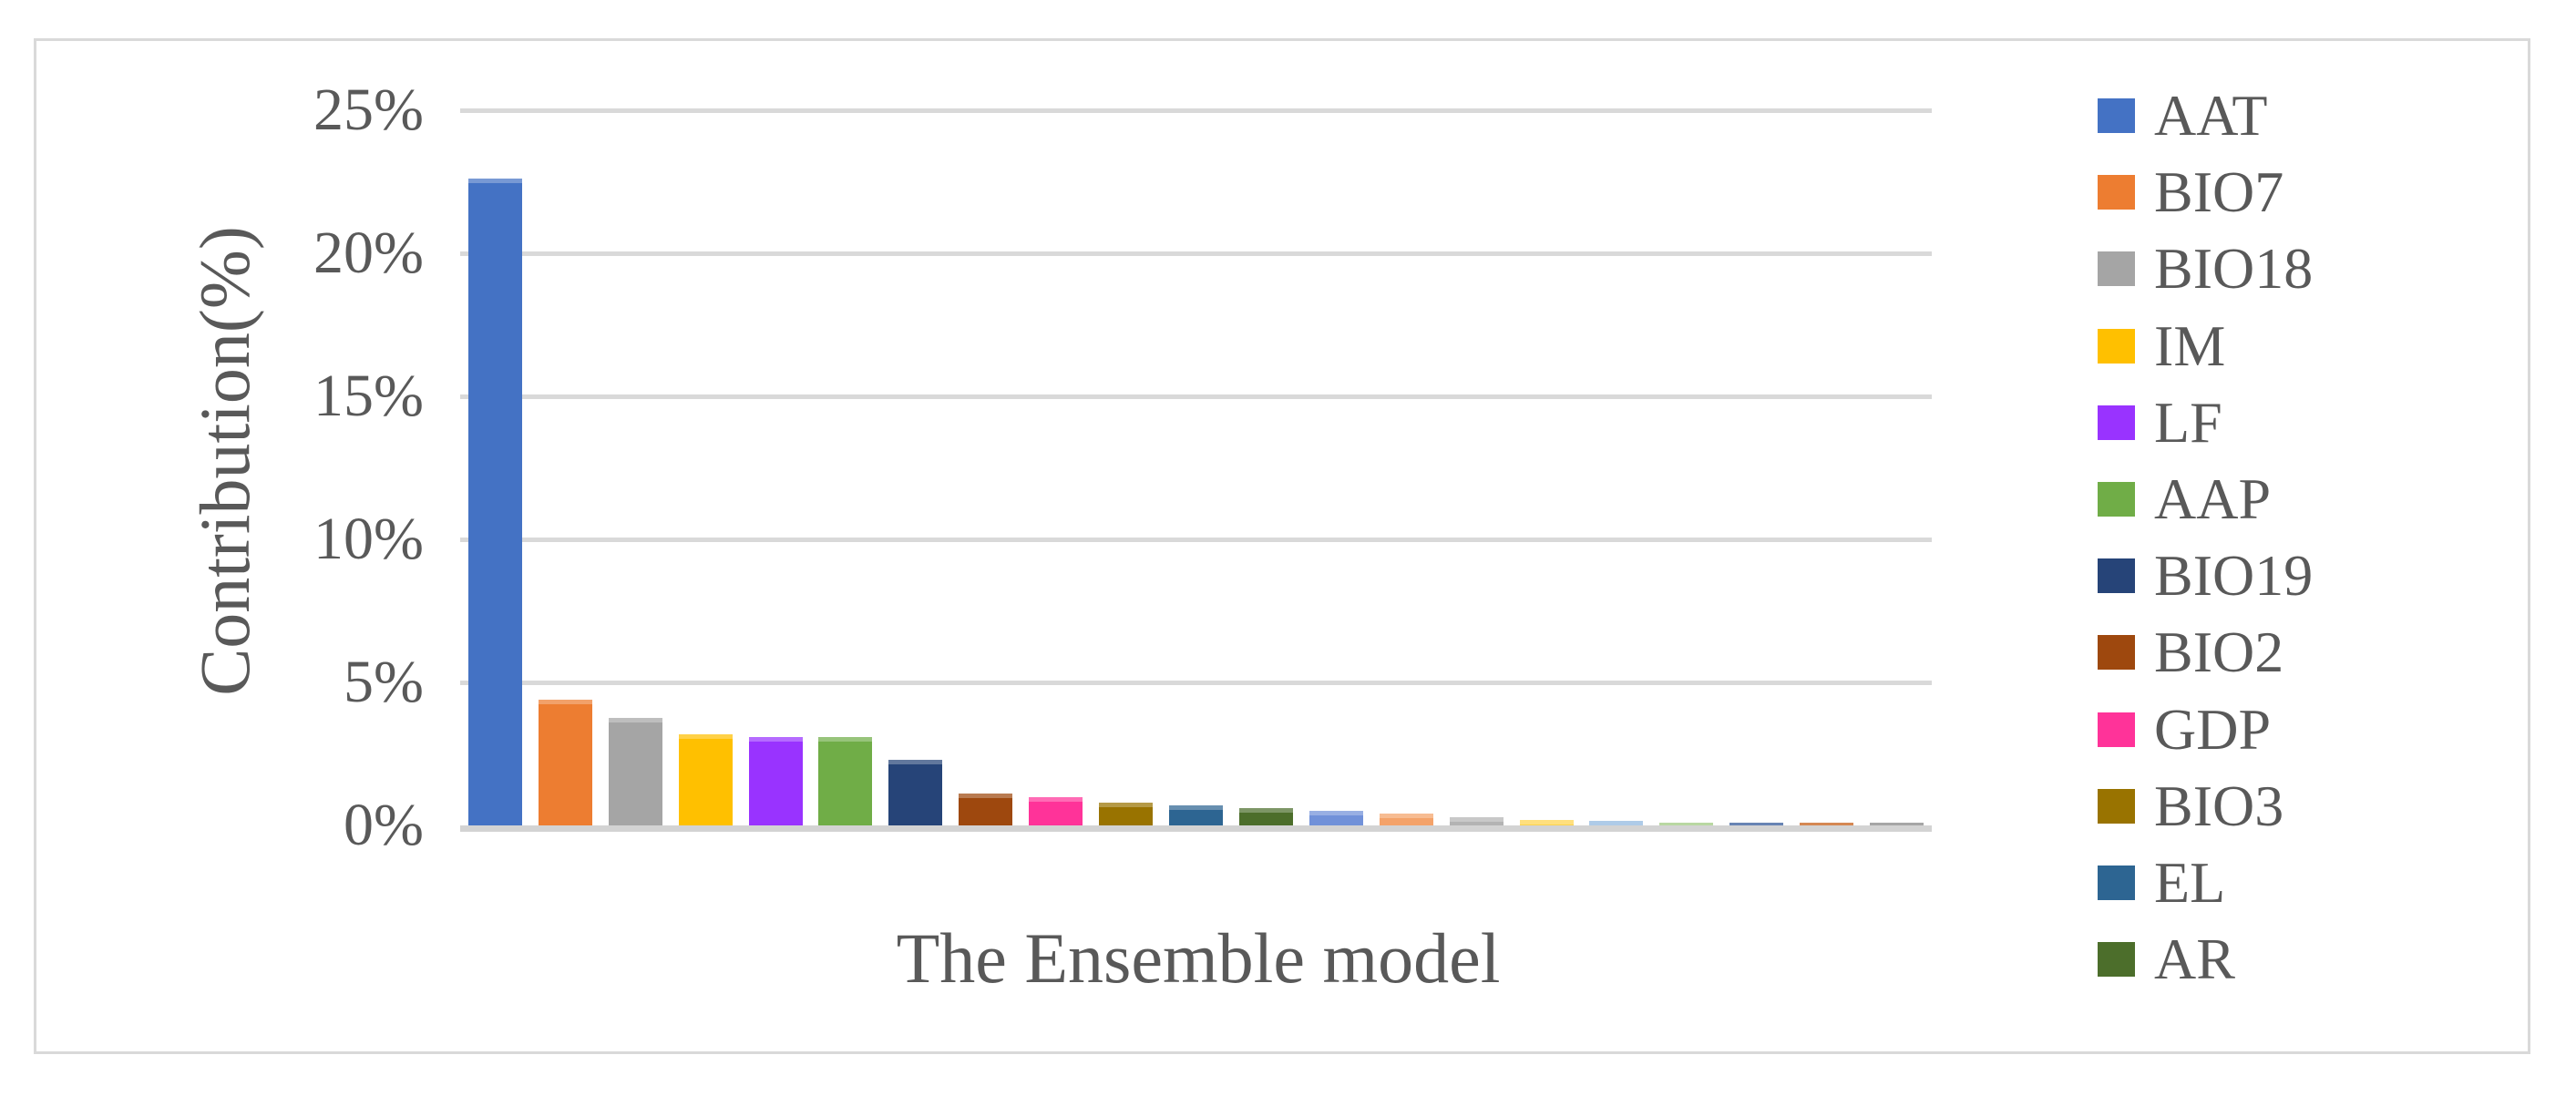 Image resolution: width=2576 pixels, height=1096 pixels. Describe the element at coordinates (1196, 253) in the screenshot. I see `gridline-20%` at that location.